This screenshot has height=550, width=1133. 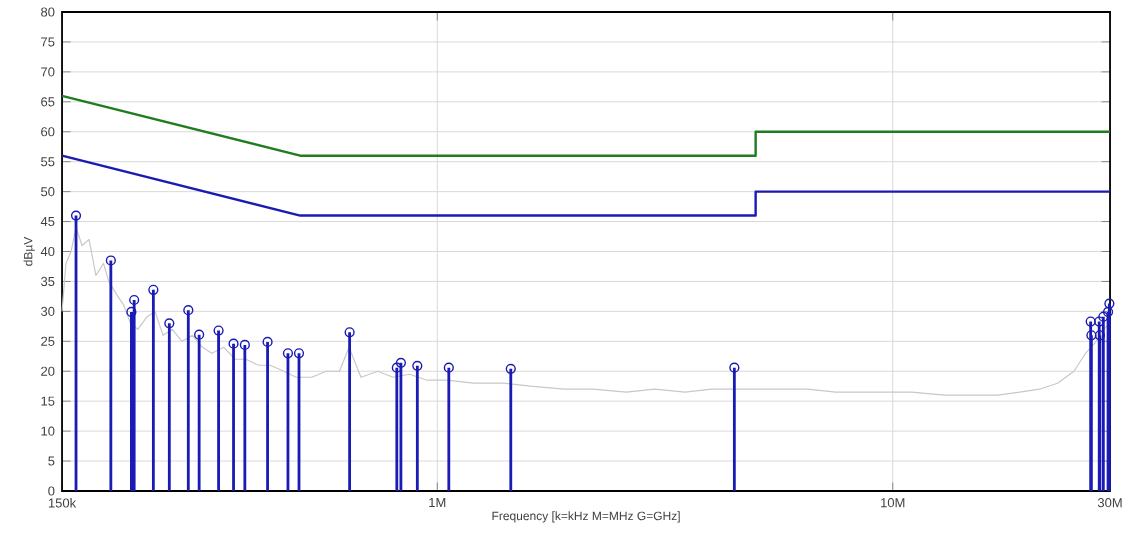 I want to click on y-tick-label: 75, so click(x=48, y=42).